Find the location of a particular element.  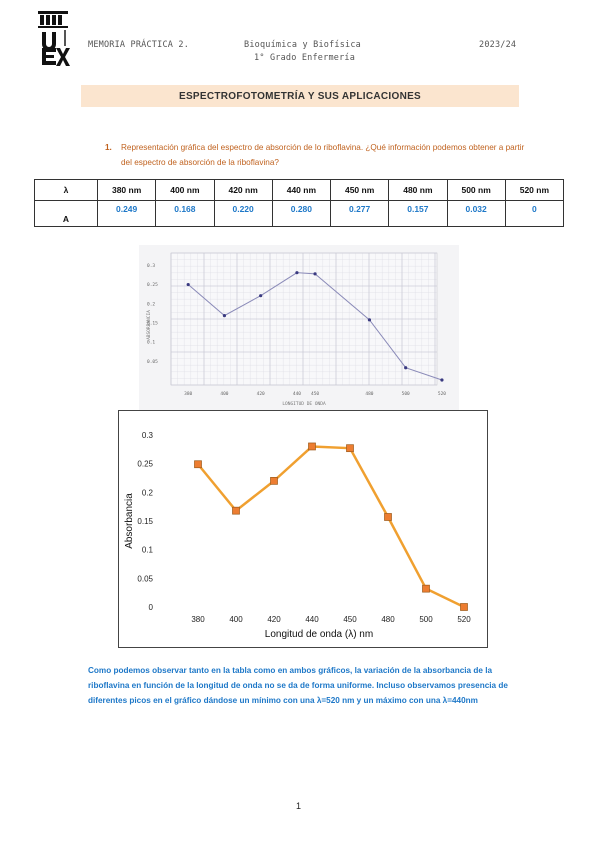

handdrawn-x-tick: 440 is located at coordinates (297, 394).